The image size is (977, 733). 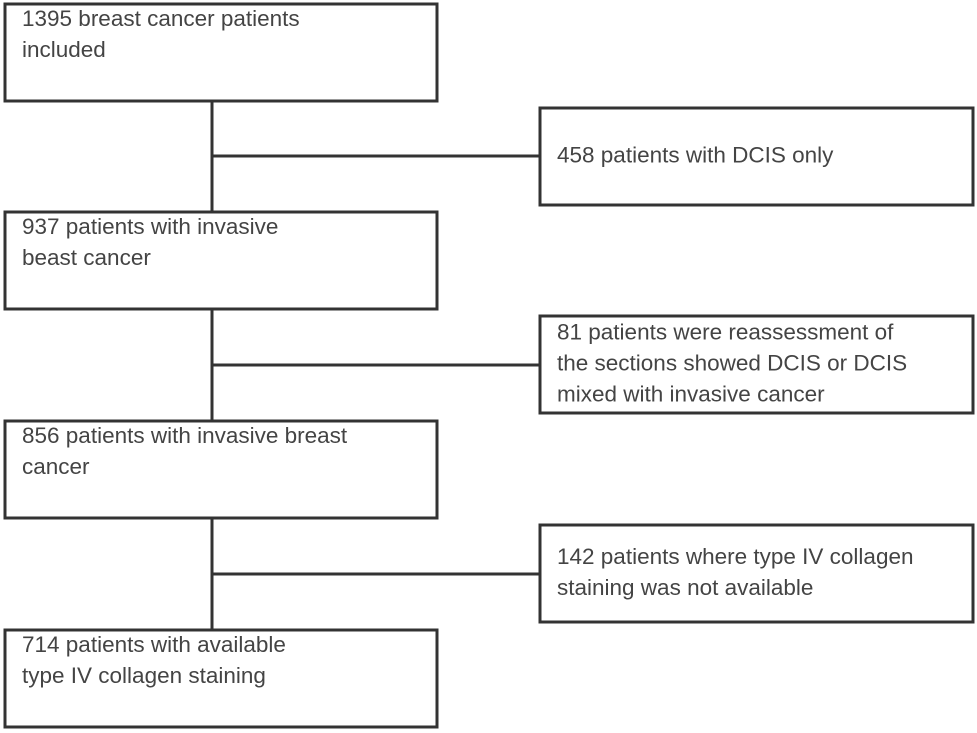 I want to click on node-text: the sections showed DCIS or DCIS, so click(x=732, y=362).